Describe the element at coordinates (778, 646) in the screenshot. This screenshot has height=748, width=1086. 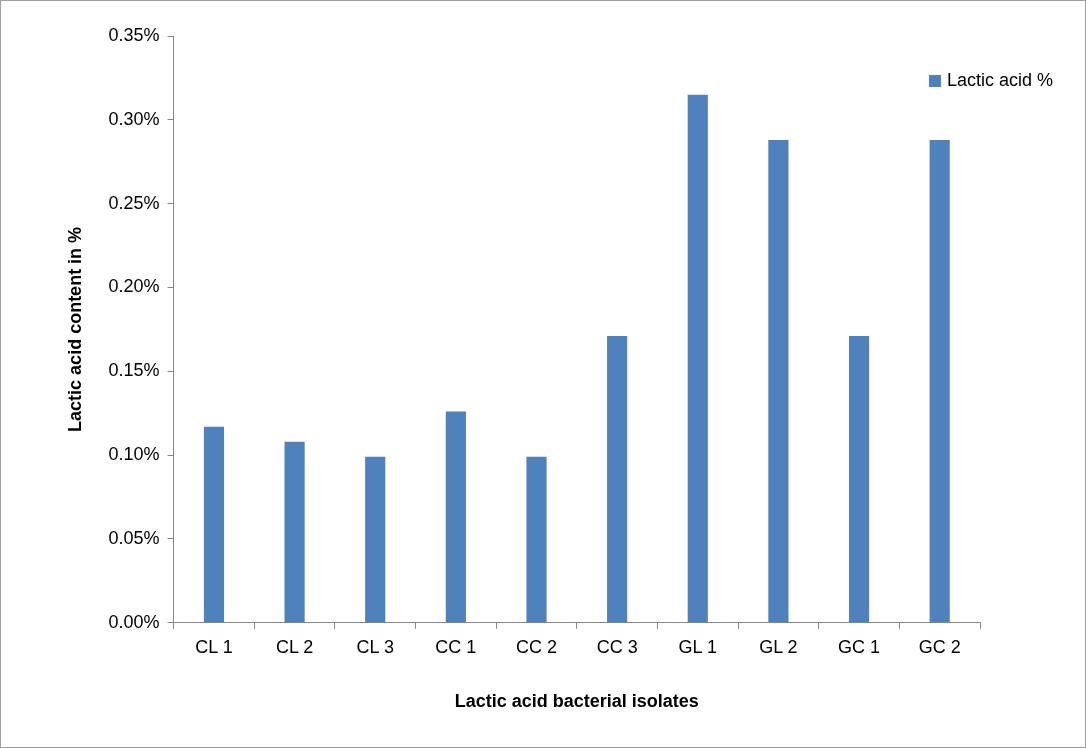
I see `x-tick-label: GL 2` at that location.